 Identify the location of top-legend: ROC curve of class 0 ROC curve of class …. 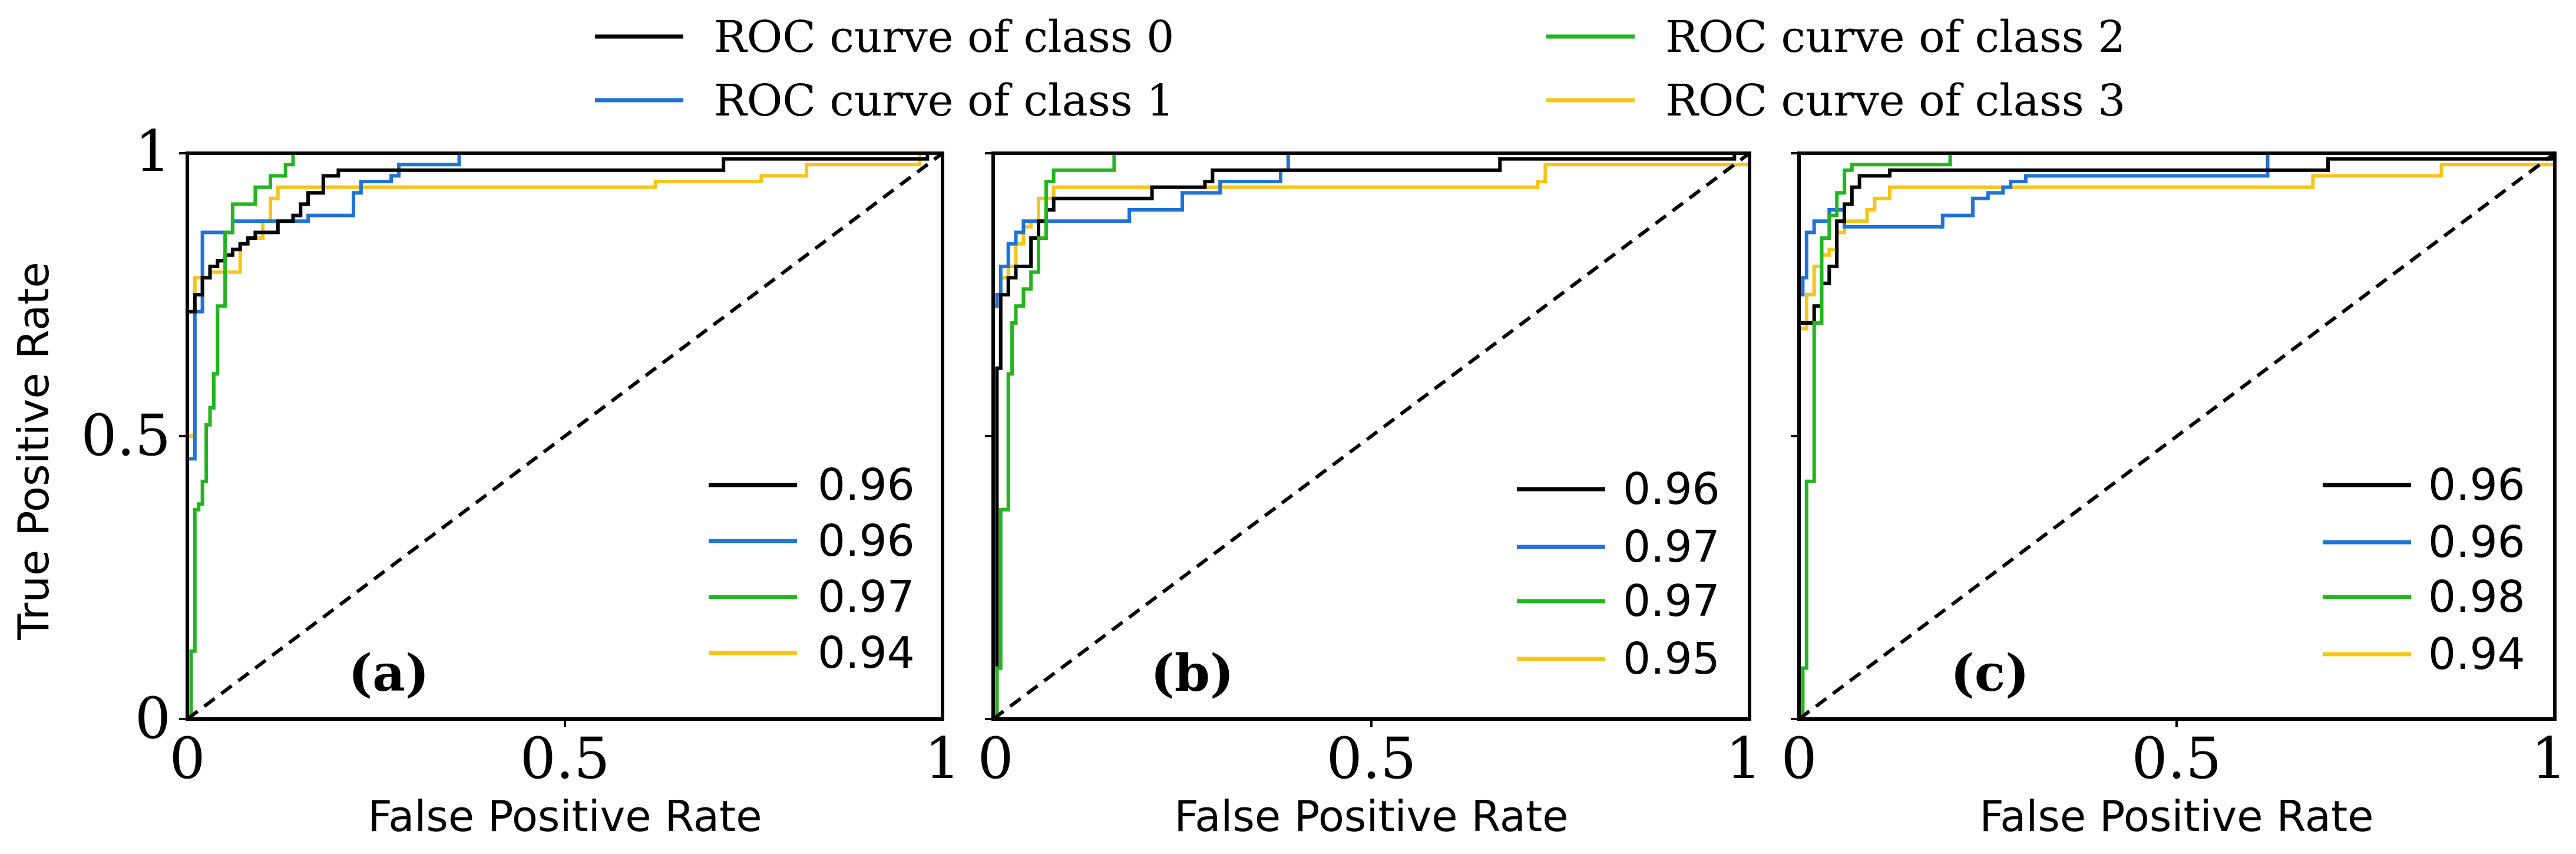
(1360, 69).